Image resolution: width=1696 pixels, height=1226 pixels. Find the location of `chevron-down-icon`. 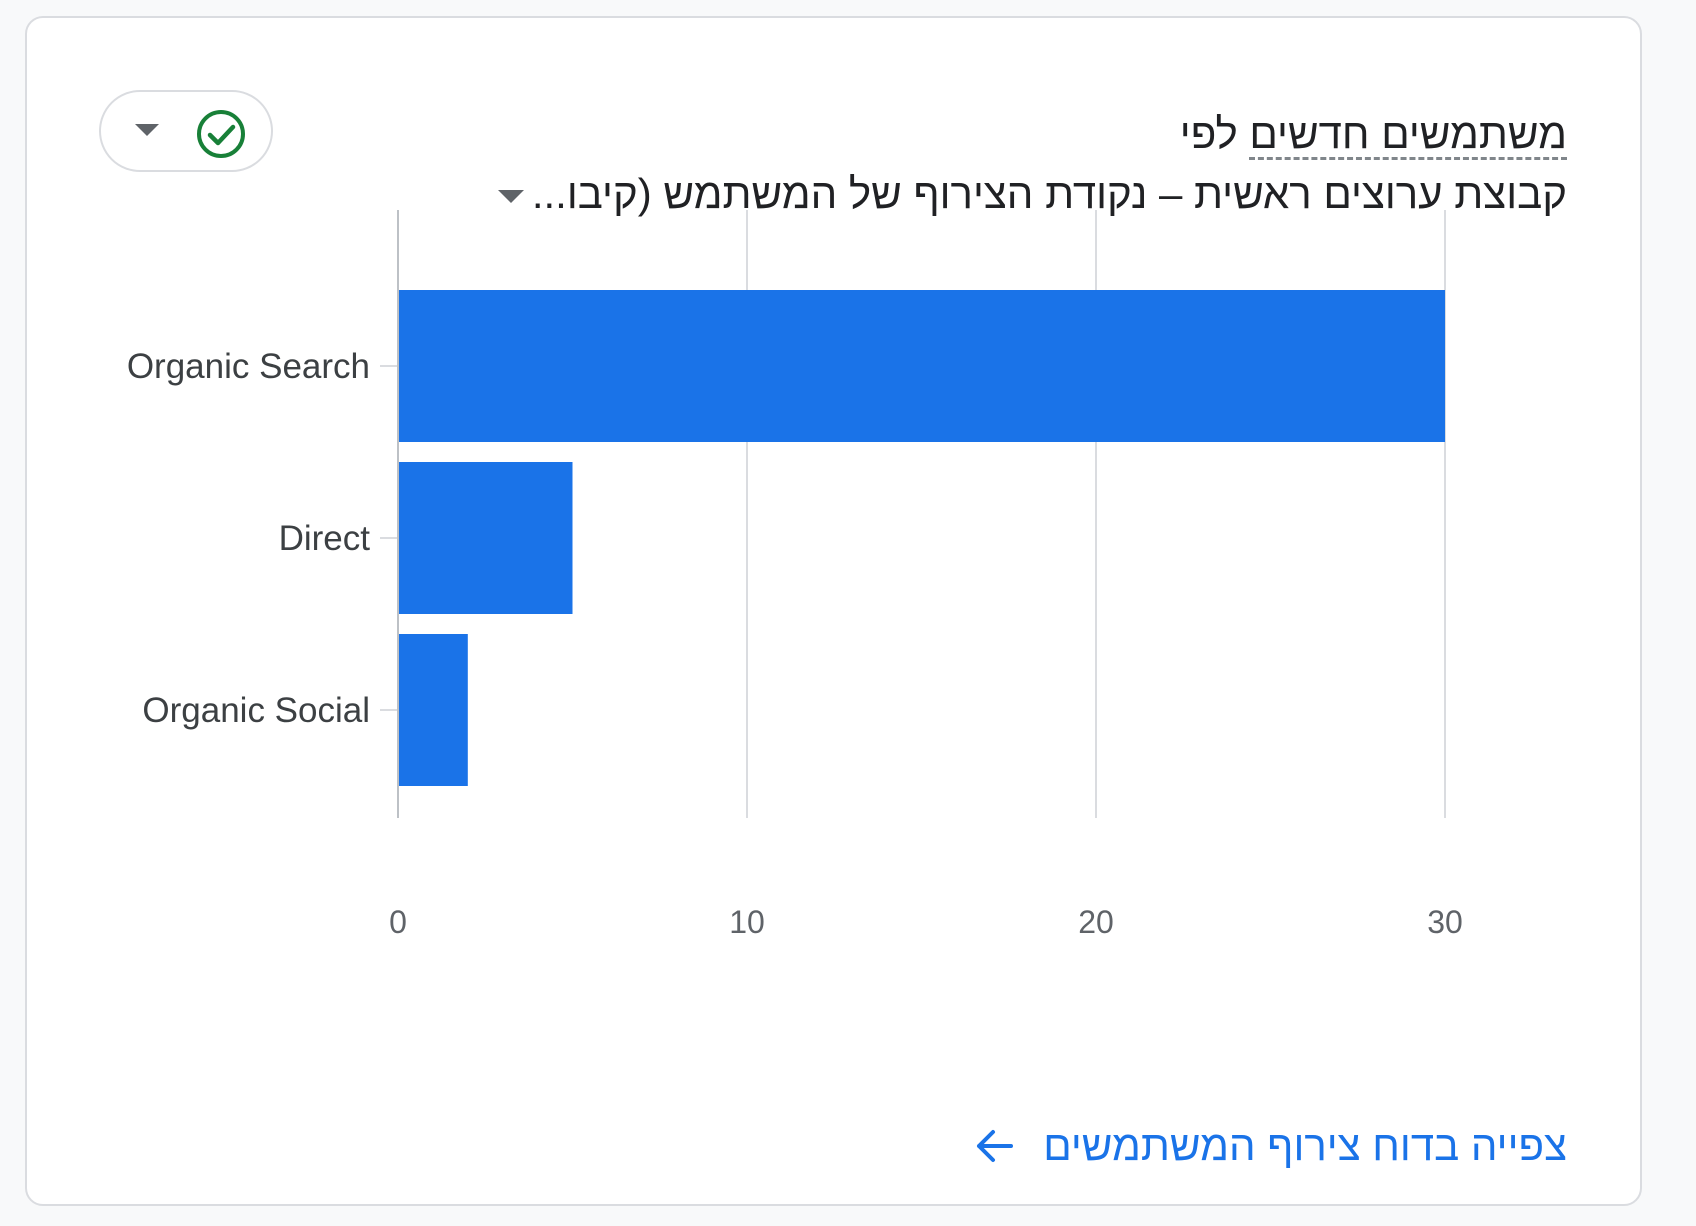

chevron-down-icon is located at coordinates (147, 130).